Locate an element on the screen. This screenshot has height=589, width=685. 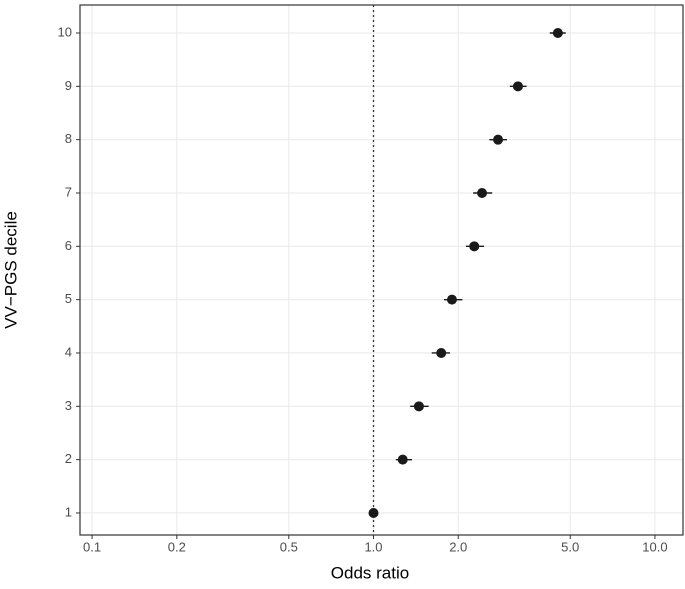
x-tick-label: 0.5 is located at coordinates (289, 546).